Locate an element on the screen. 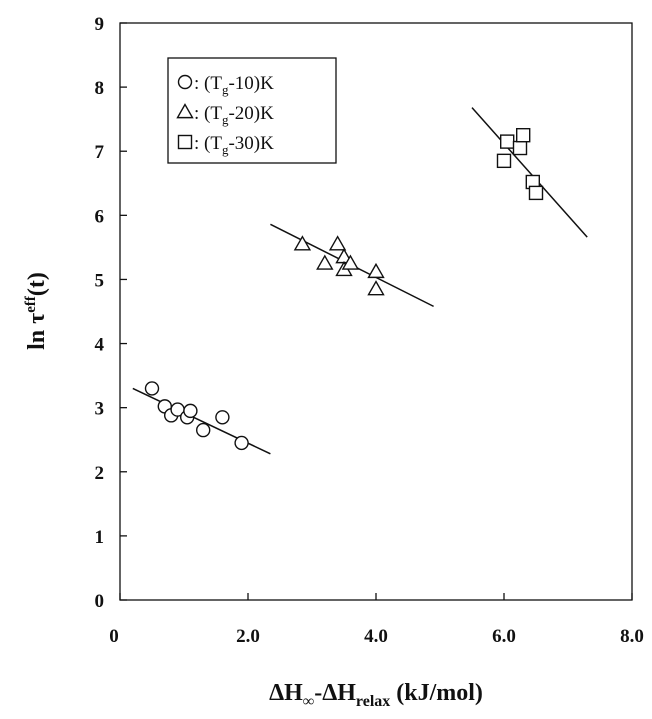  legend-marker-triangle is located at coordinates (185, 111).